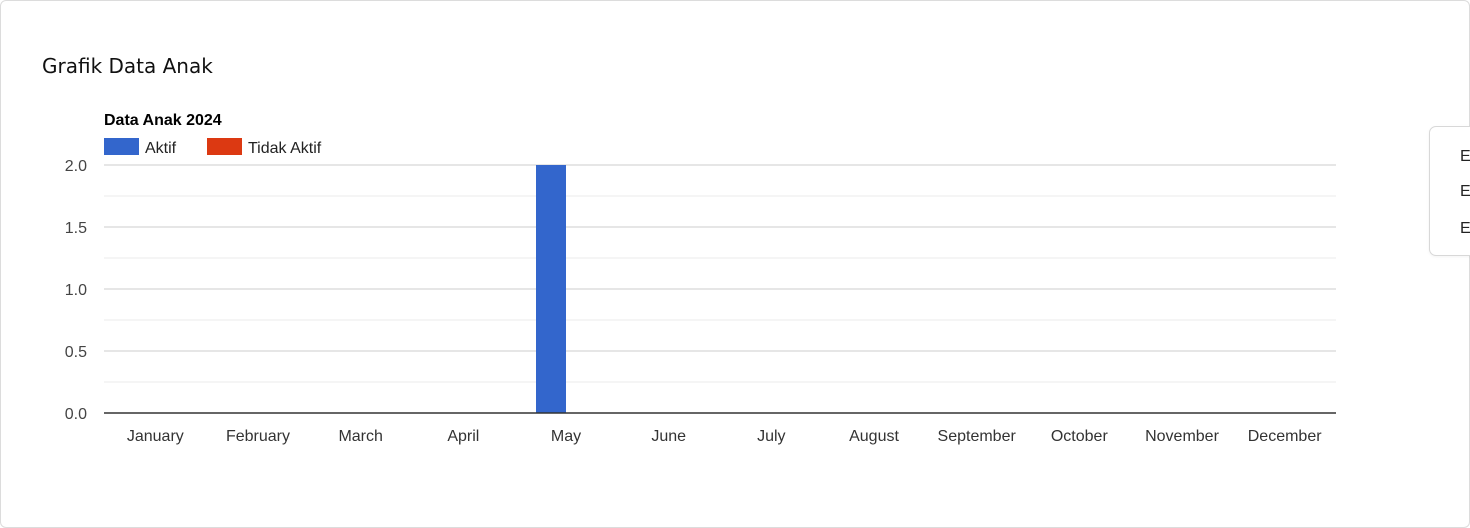 This screenshot has width=1470, height=528. Describe the element at coordinates (76, 414) in the screenshot. I see `y-tick-label: 0.0` at that location.